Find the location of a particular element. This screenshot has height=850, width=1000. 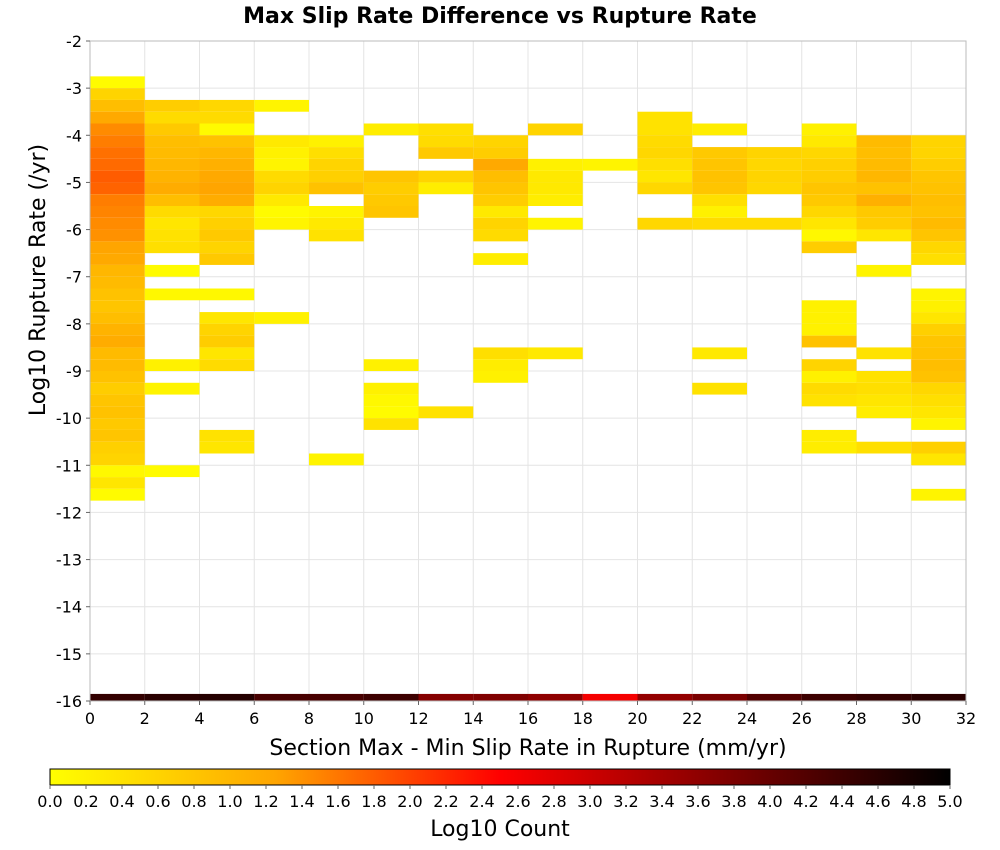

colorbar is located at coordinates (500, 777).